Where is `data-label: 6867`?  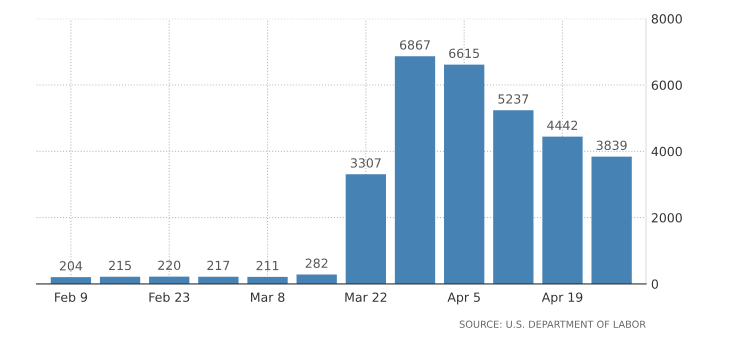
data-label: 6867 is located at coordinates (415, 45).